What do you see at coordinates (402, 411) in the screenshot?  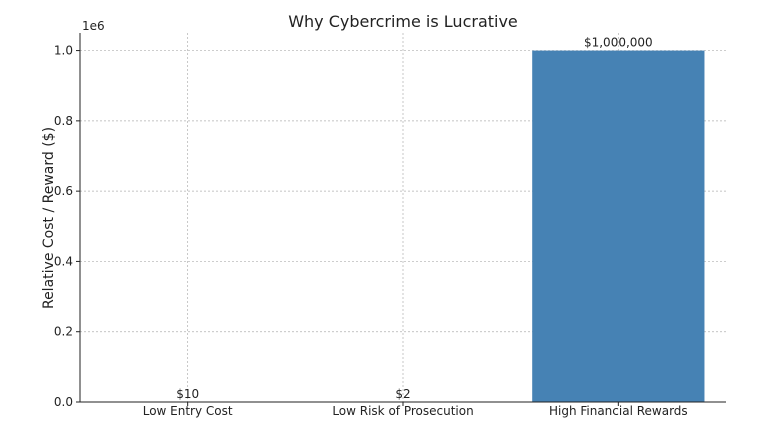 I see `x-tick-label: Low Risk of Prosecution` at bounding box center [402, 411].